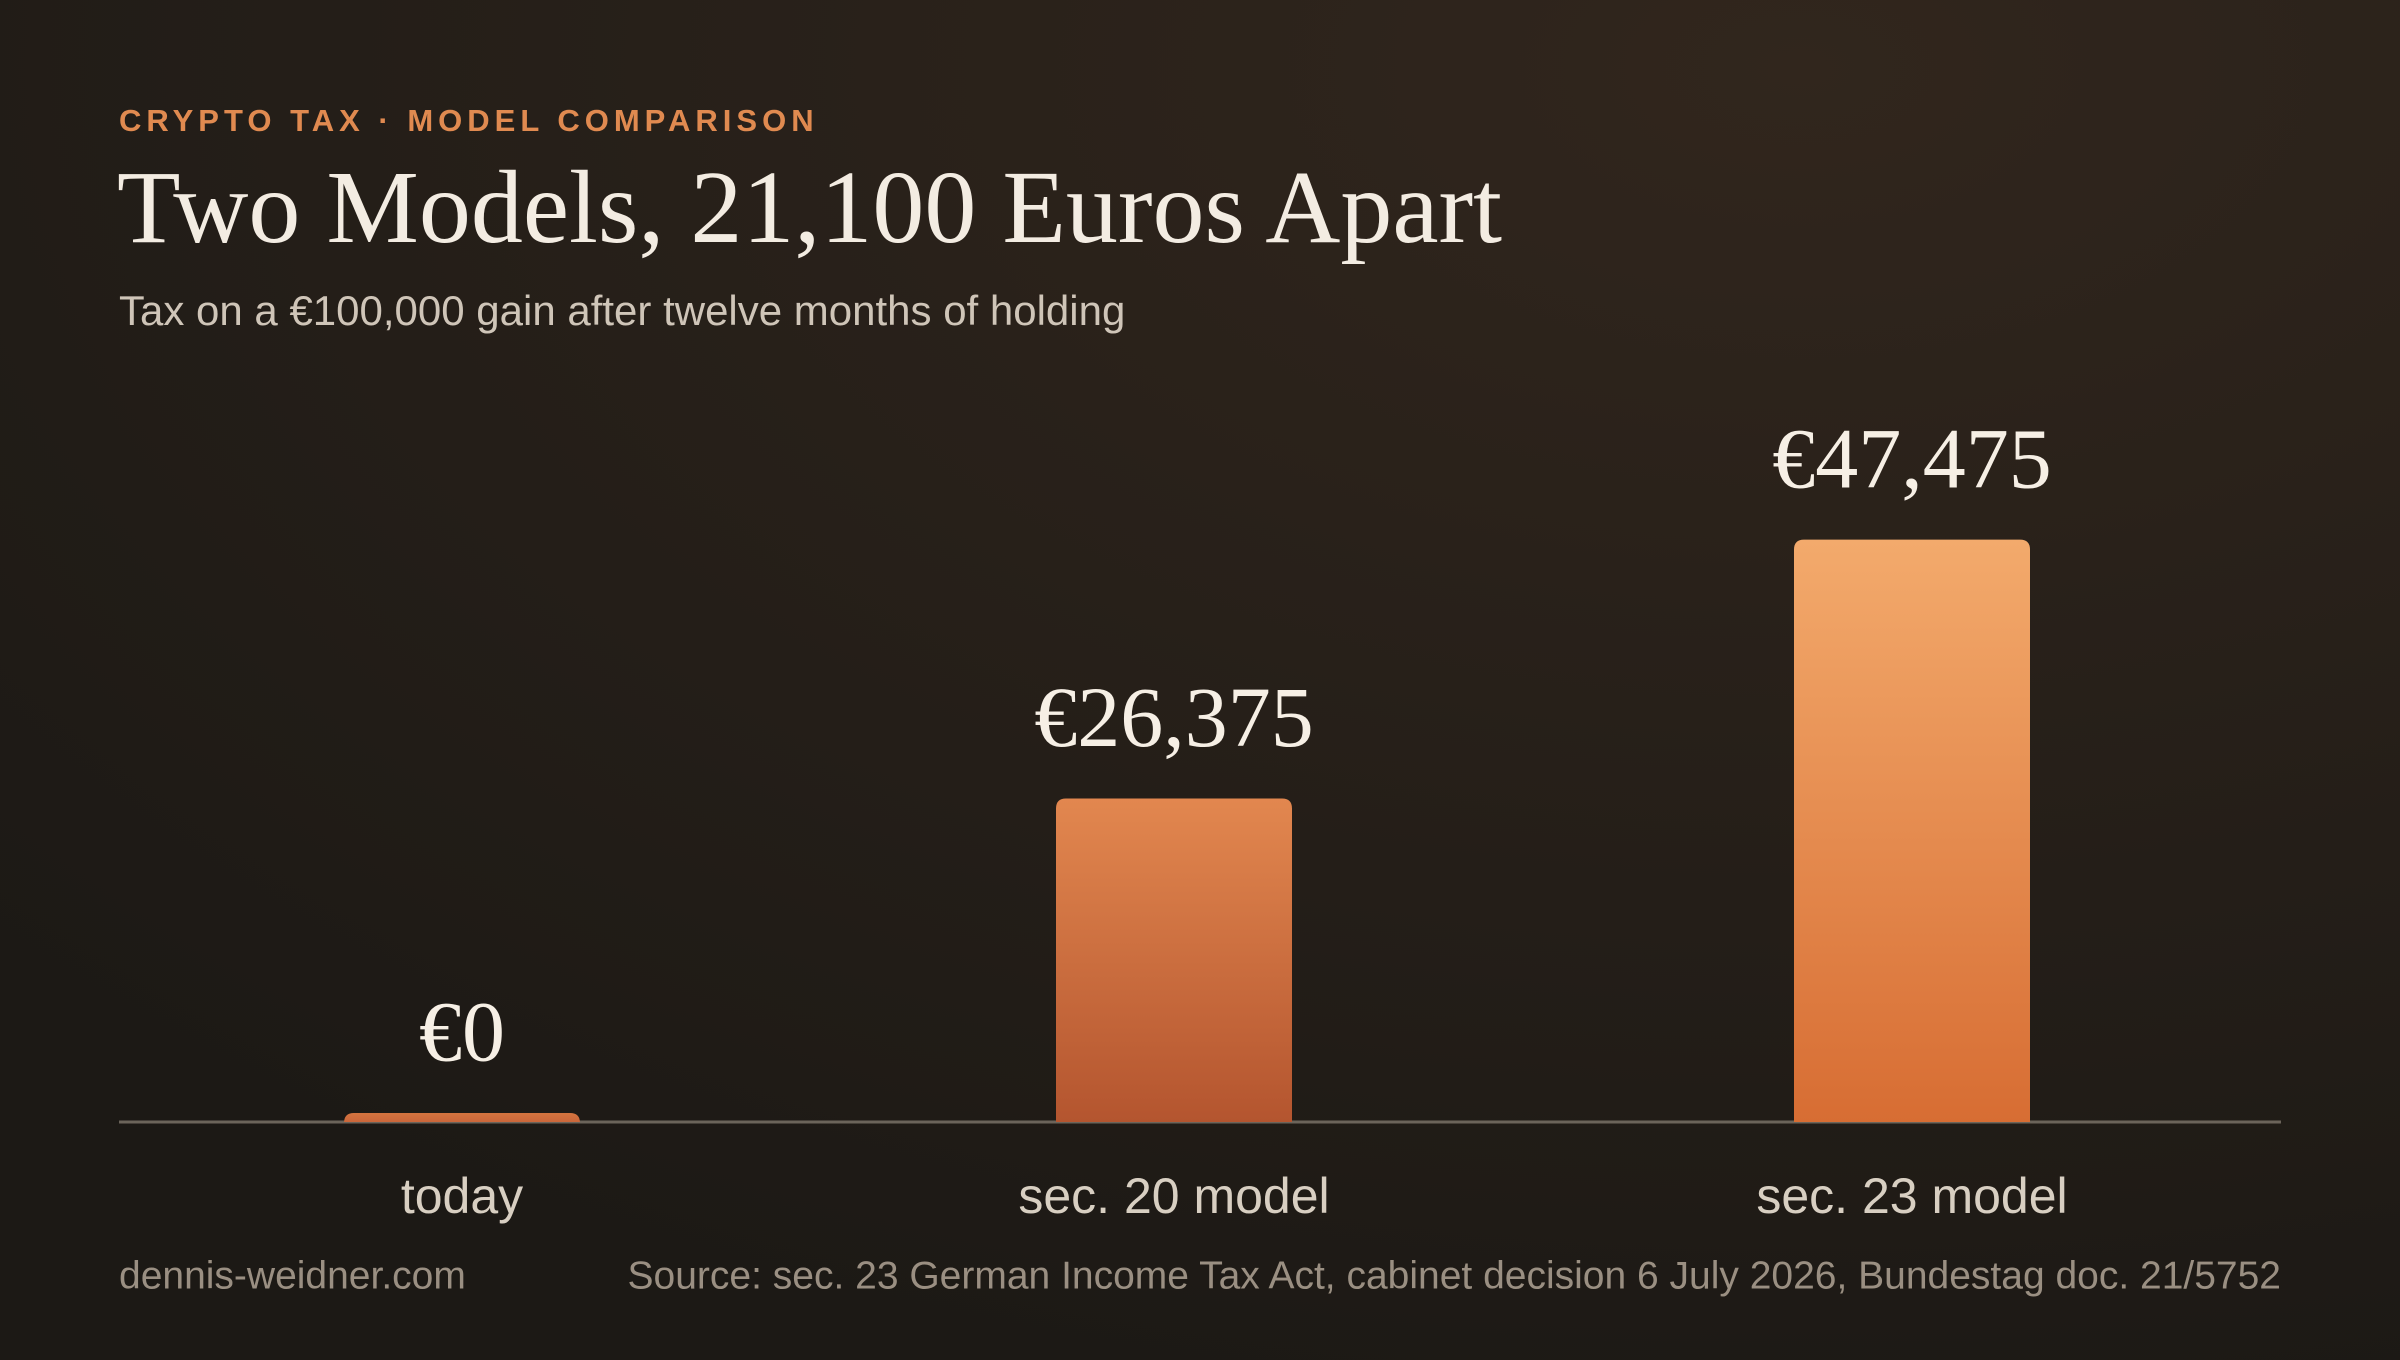 The height and width of the screenshot is (1360, 2400). What do you see at coordinates (1912, 458) in the screenshot?
I see `value-label: €47,475` at bounding box center [1912, 458].